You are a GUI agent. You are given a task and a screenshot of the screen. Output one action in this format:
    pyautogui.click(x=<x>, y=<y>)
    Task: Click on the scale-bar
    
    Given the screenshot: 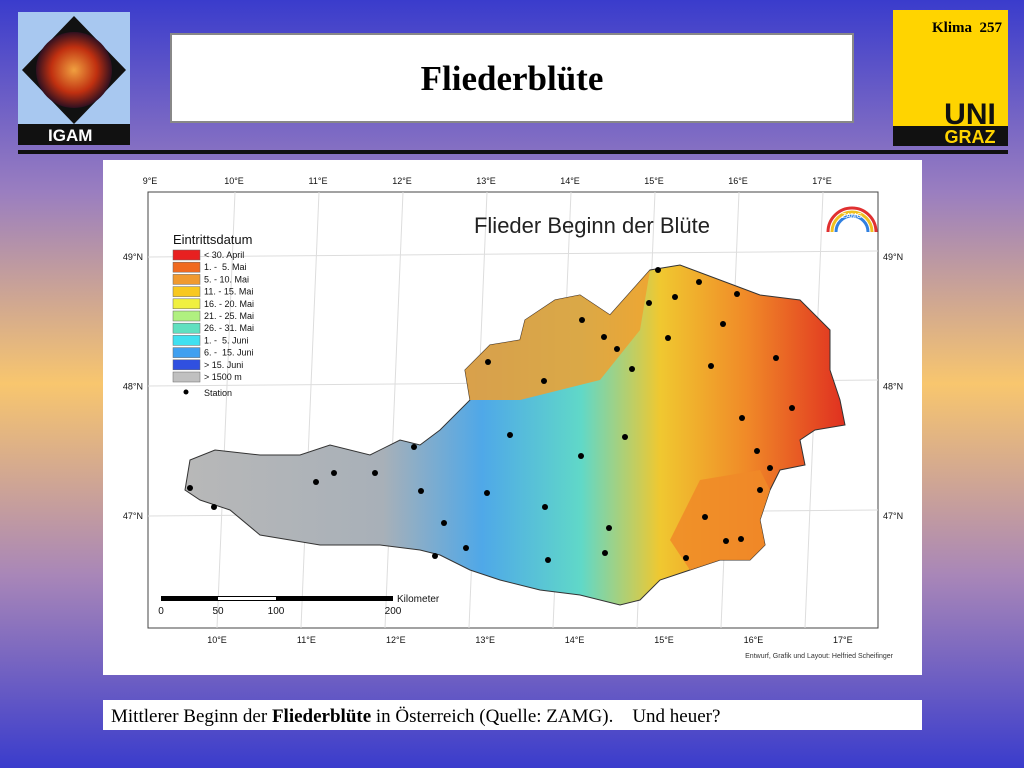 What is the action you would take?
    pyautogui.click(x=277, y=598)
    